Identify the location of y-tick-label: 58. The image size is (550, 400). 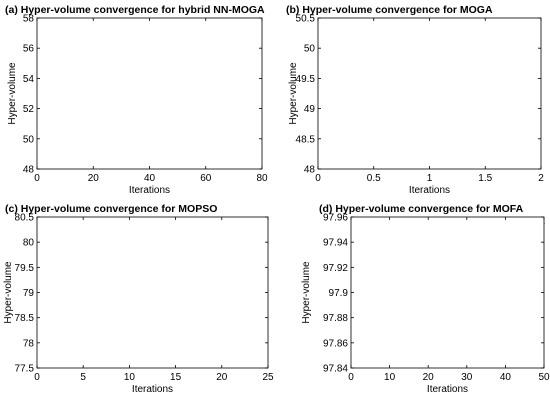
(29, 19).